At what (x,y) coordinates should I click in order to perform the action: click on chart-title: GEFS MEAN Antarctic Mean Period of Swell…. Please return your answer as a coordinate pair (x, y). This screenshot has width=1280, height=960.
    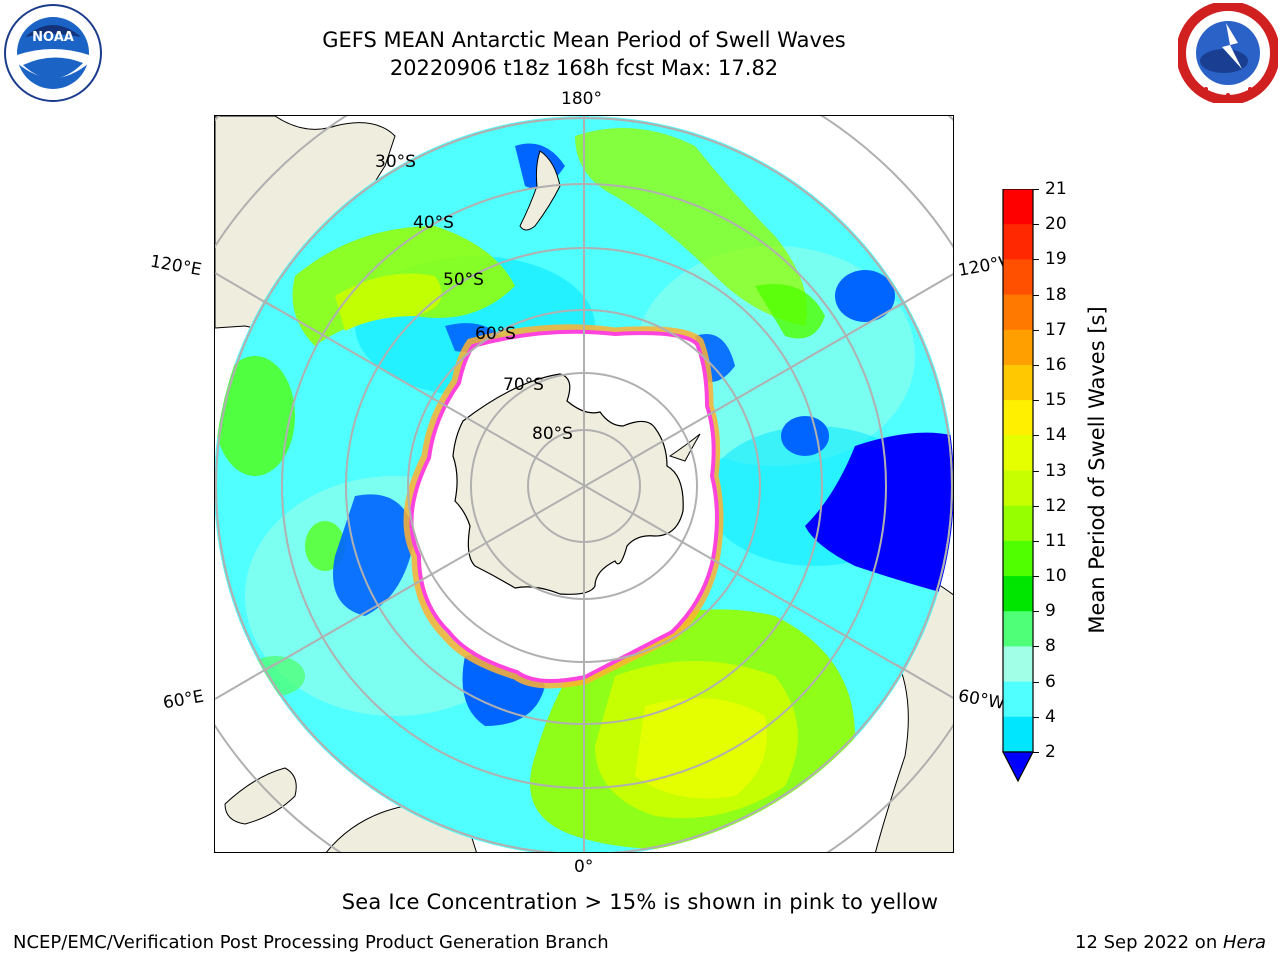
    Looking at the image, I should click on (584, 40).